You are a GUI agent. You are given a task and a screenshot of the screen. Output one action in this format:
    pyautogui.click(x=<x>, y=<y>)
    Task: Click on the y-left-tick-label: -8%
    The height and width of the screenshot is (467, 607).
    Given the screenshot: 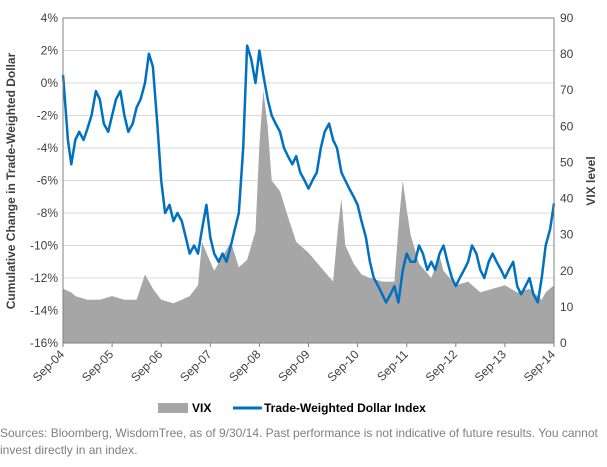 What is the action you would take?
    pyautogui.click(x=48, y=213)
    